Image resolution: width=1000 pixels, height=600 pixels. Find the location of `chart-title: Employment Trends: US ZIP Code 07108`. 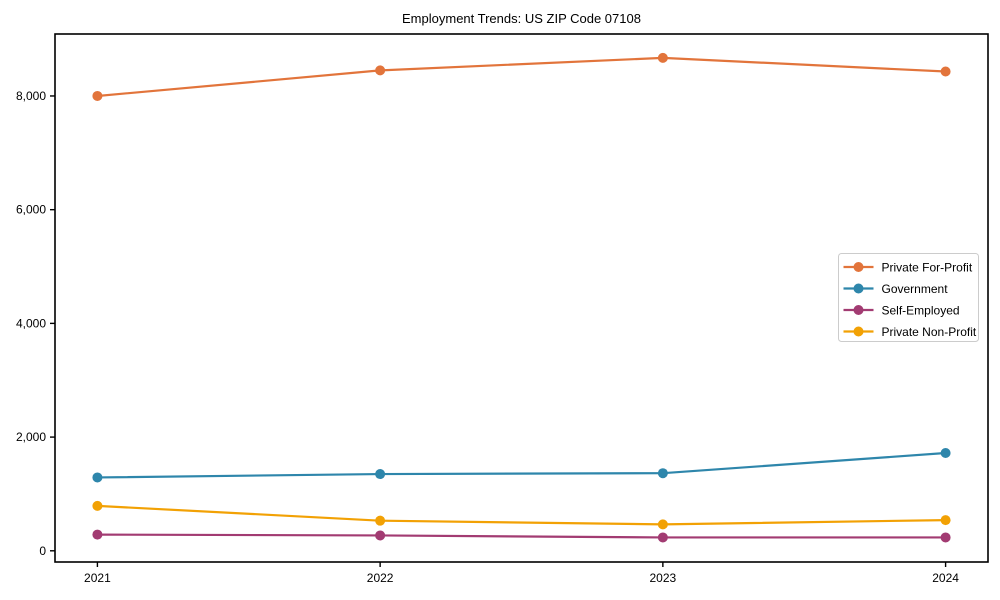

chart-title: Employment Trends: US ZIP Code 07108 is located at coordinates (521, 18).